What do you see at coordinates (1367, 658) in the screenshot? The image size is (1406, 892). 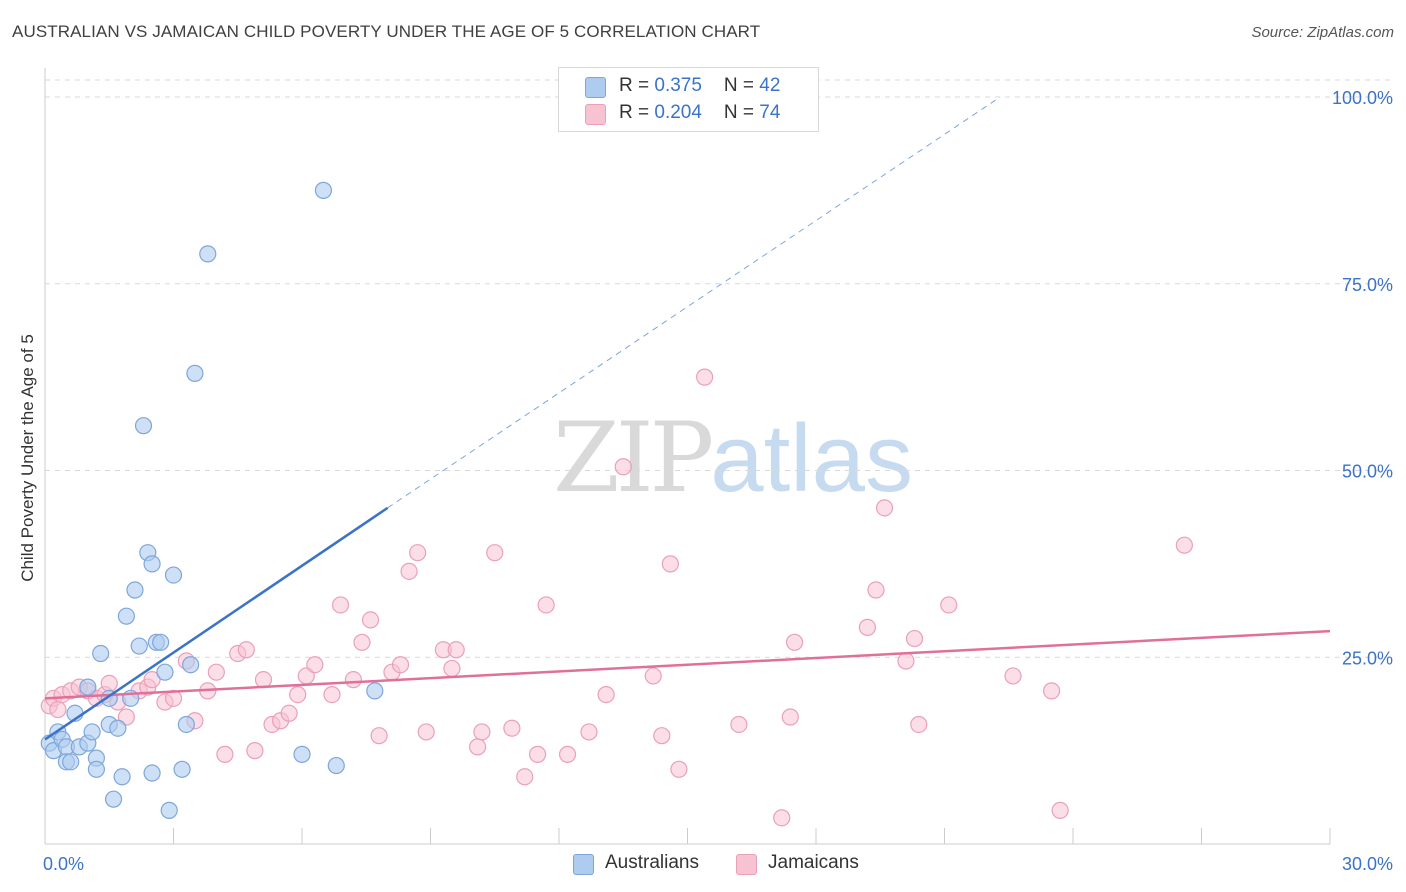 I see `y-tick-label: 25.0%` at bounding box center [1367, 658].